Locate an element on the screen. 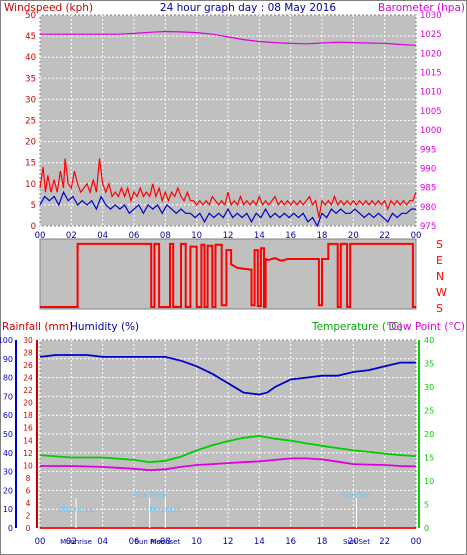 Image resolution: width=467 pixels, height=555 pixels. windspeed-axis-label: Windspeed (kph) is located at coordinates (48, 8).